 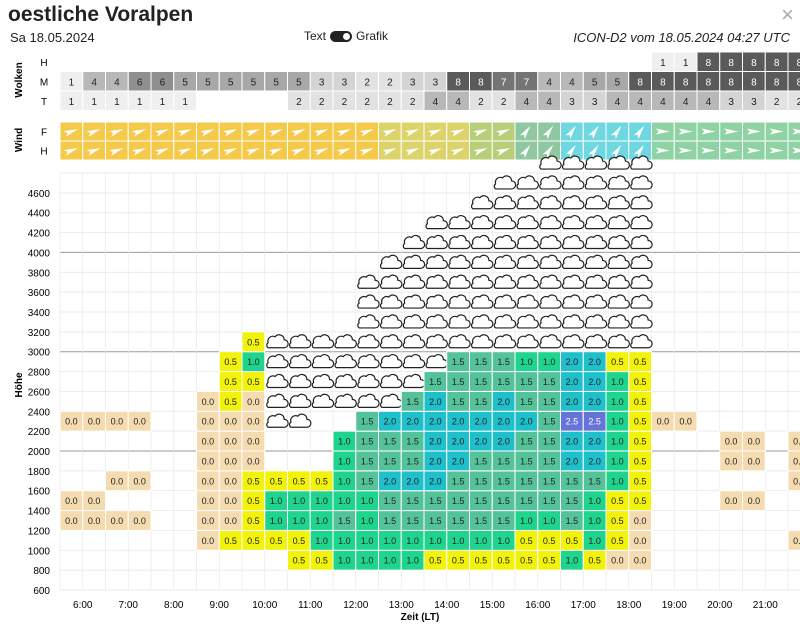 What do you see at coordinates (83, 605) in the screenshot?
I see `x-tick-label: 6:00` at bounding box center [83, 605].